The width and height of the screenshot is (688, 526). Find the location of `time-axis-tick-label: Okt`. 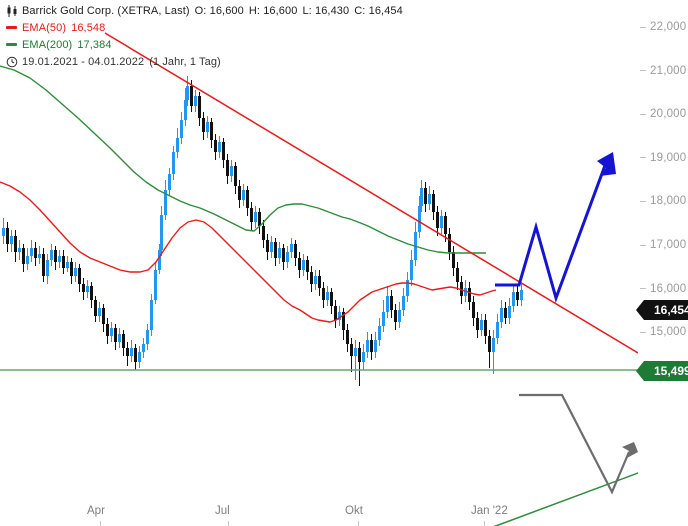

time-axis-tick-label: Okt is located at coordinates (354, 511).